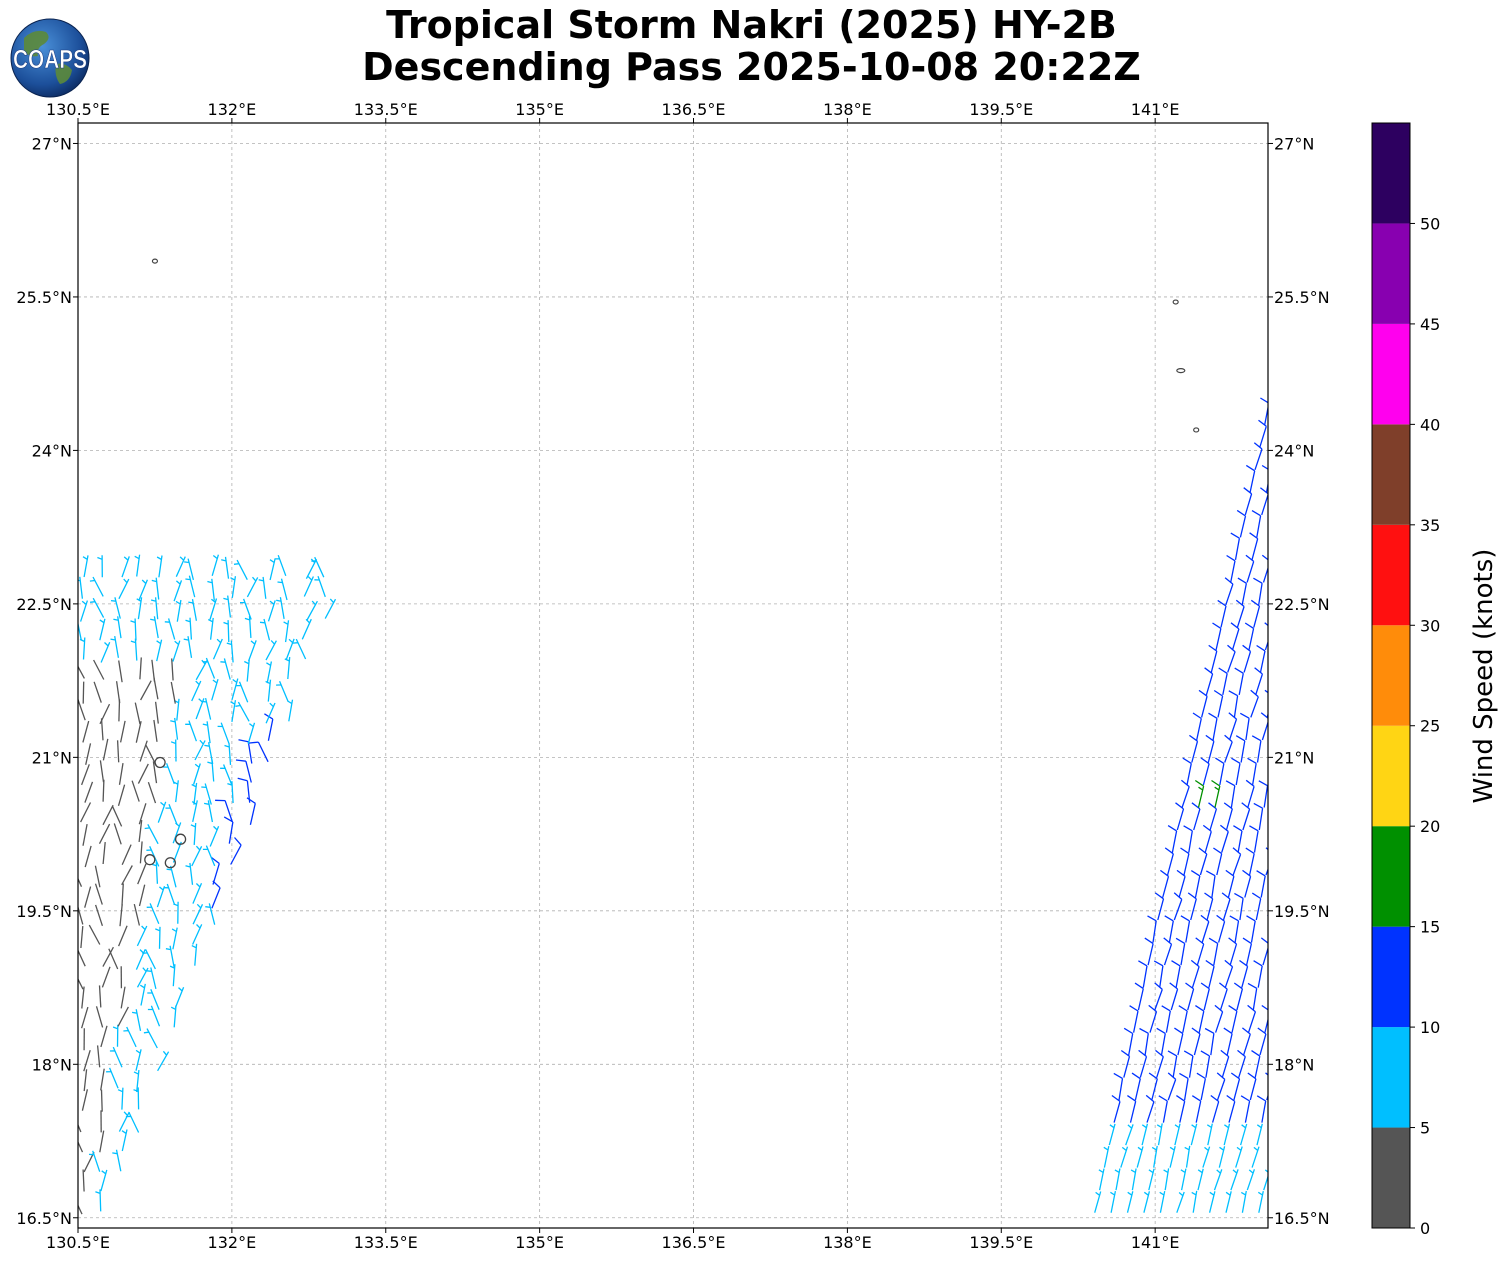  What do you see at coordinates (155, 261) in the screenshot?
I see `island` at bounding box center [155, 261].